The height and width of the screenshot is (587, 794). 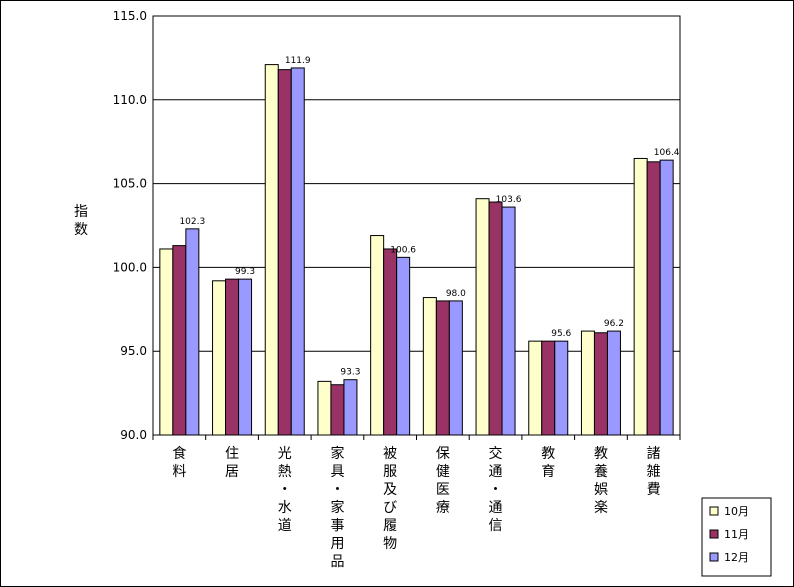 What do you see at coordinates (601, 481) in the screenshot?
I see `x-tick-label: 教養娯楽` at bounding box center [601, 481].